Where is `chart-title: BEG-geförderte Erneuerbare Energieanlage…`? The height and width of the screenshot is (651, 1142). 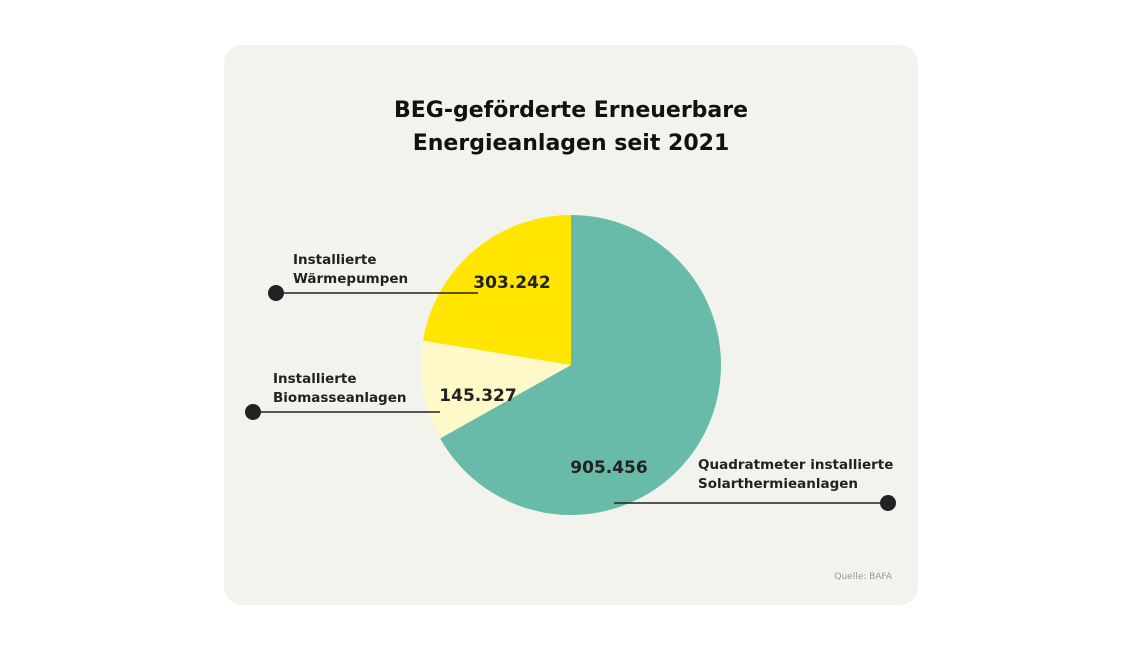
chart-title: BEG-geförderte Erneuerbare Energieanlage… is located at coordinates (571, 127).